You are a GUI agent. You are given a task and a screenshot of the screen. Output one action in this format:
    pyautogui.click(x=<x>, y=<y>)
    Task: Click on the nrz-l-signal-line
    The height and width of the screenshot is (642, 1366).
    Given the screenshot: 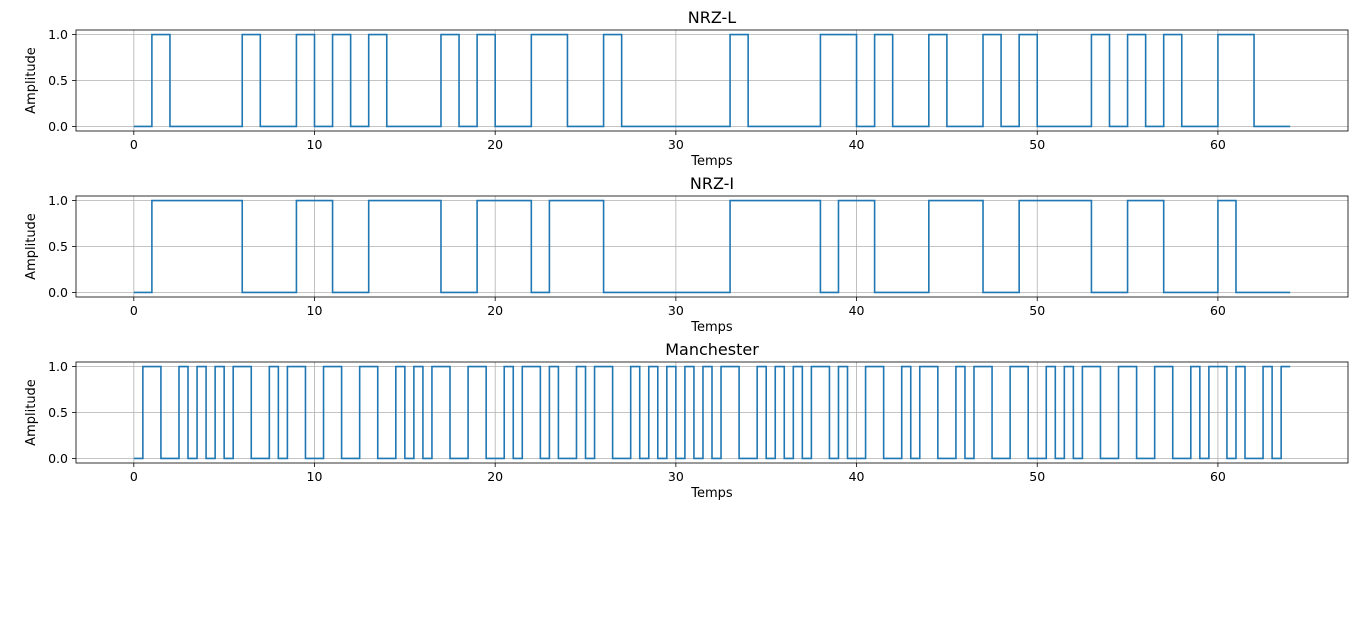 What is the action you would take?
    pyautogui.click(x=712, y=80)
    